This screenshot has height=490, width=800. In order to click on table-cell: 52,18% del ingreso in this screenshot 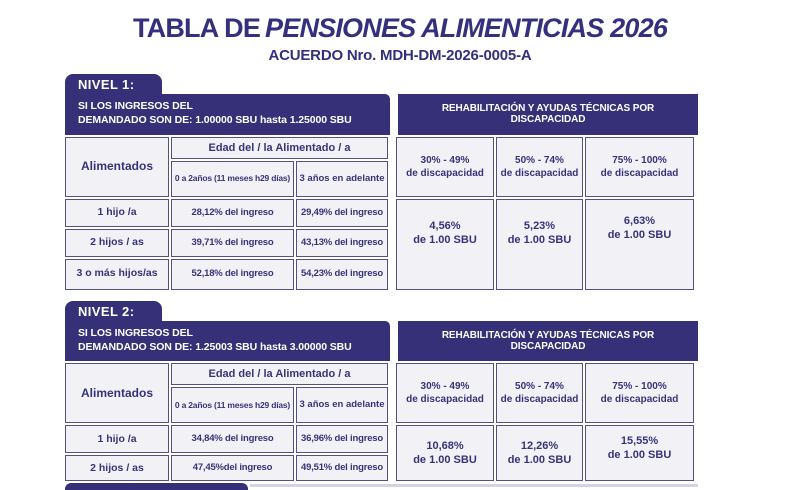, I will do `click(232, 274)`.